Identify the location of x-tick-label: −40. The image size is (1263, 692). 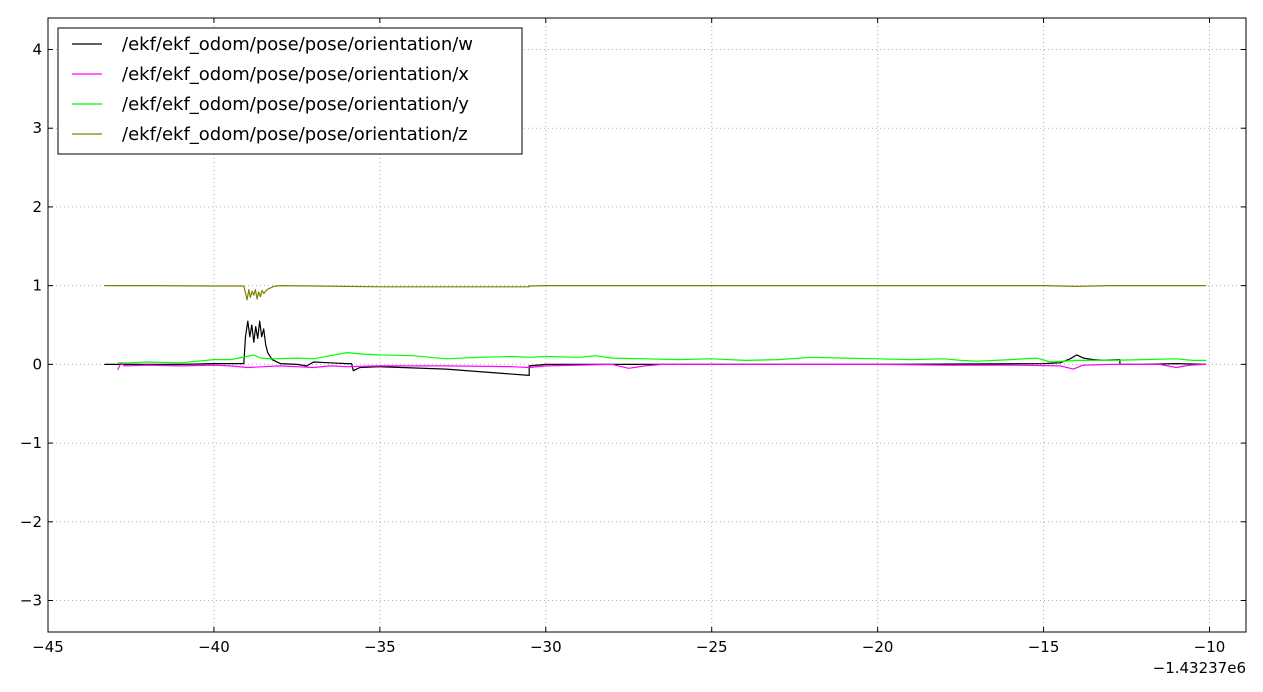
(214, 647).